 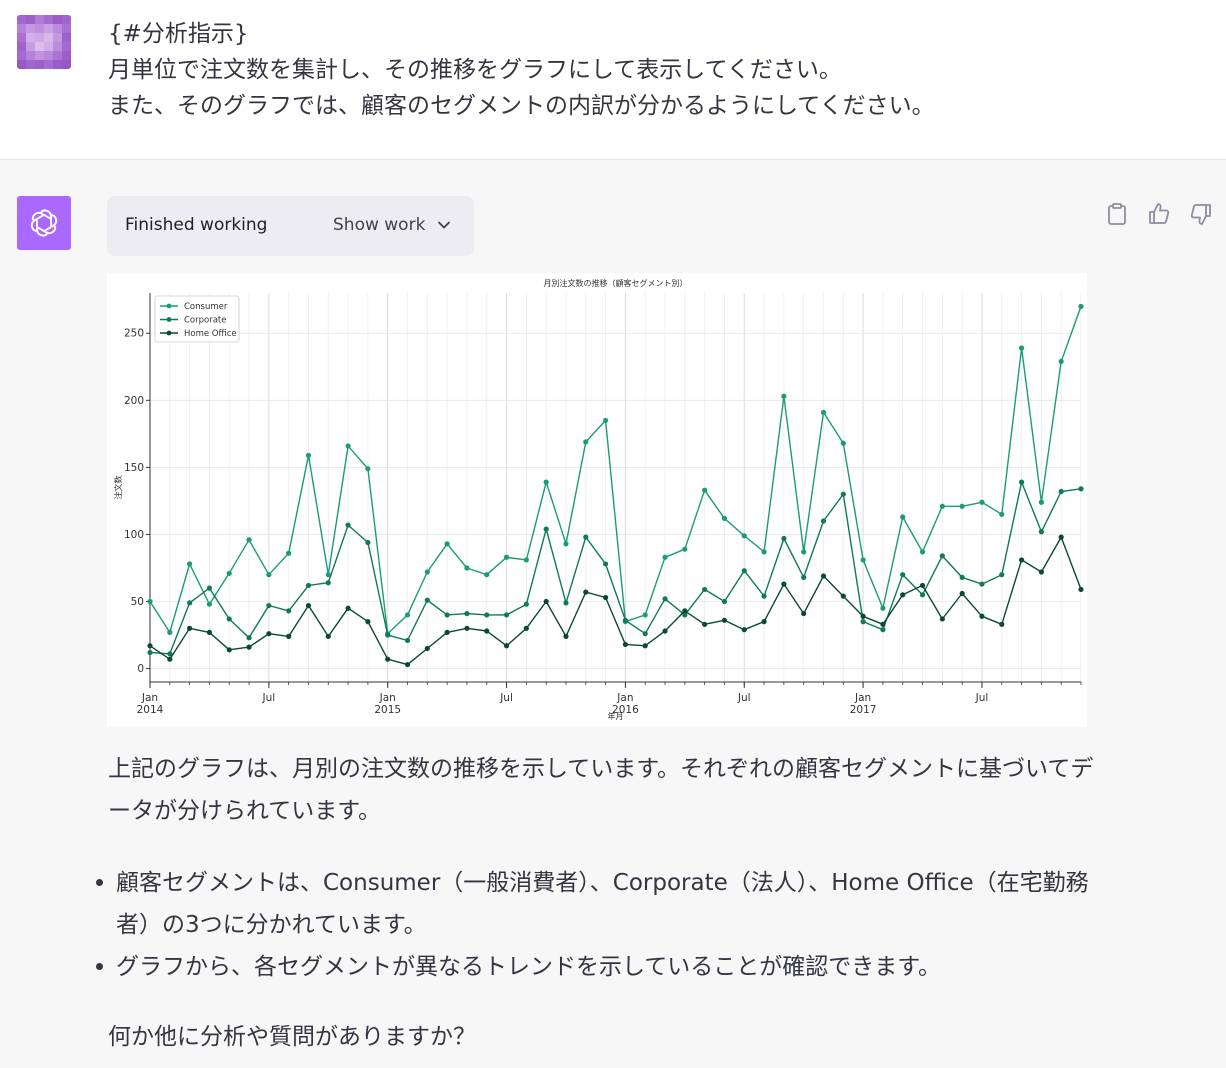 What do you see at coordinates (444, 225) in the screenshot?
I see `chevron-down-icon` at bounding box center [444, 225].